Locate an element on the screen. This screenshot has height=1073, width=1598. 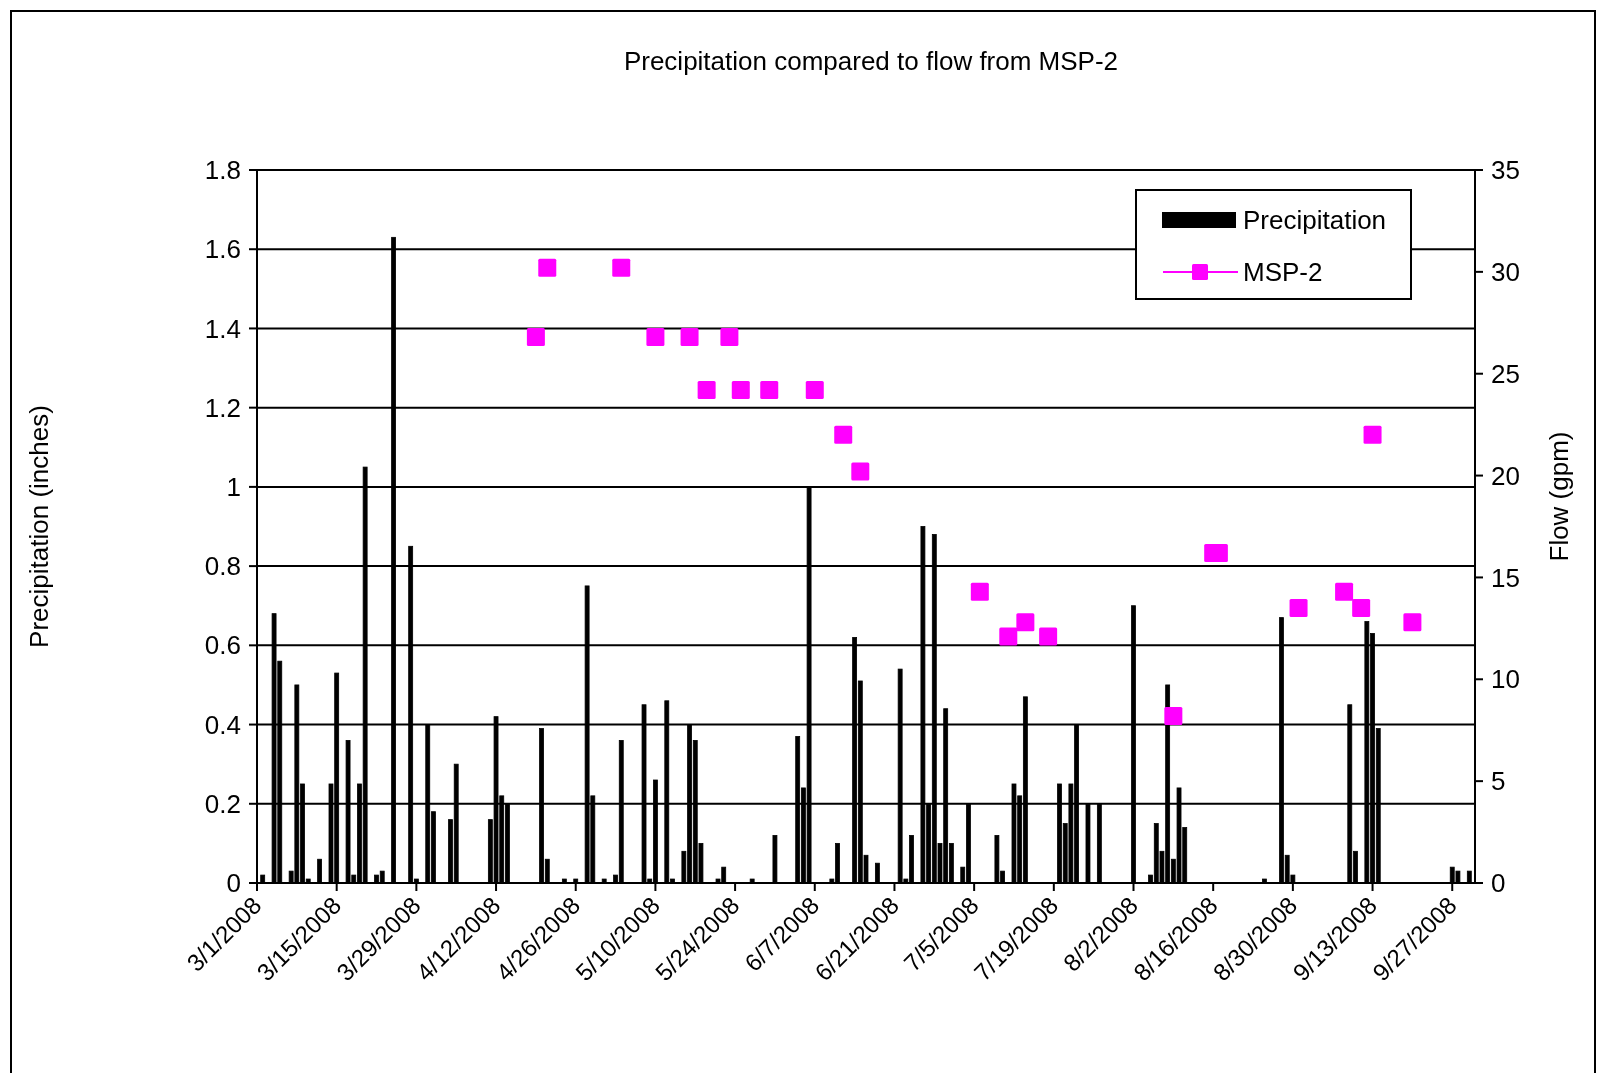
y-tick-label: 1.6 is located at coordinates (222, 249).